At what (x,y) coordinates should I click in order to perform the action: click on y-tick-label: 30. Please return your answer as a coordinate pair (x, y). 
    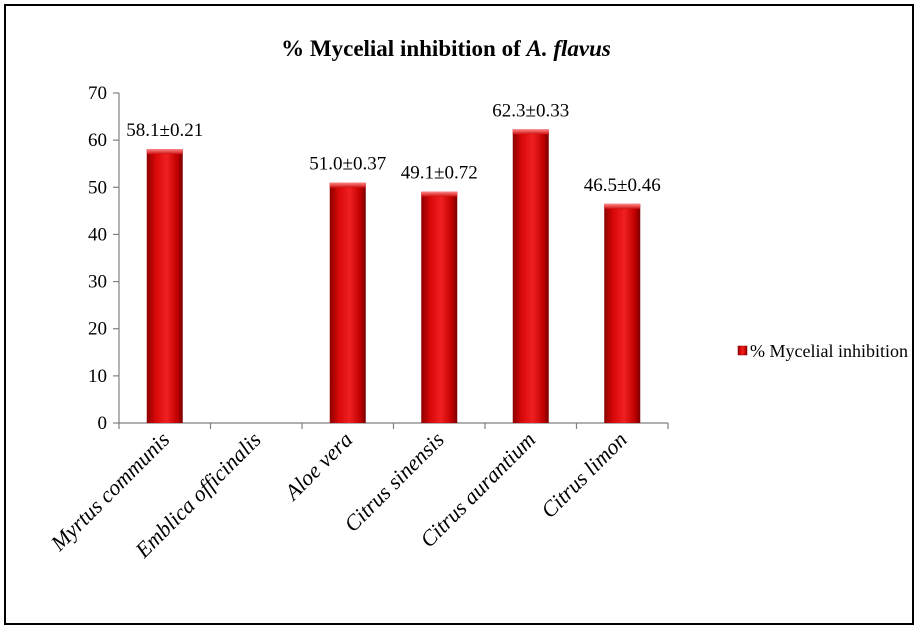
    Looking at the image, I should click on (97, 282).